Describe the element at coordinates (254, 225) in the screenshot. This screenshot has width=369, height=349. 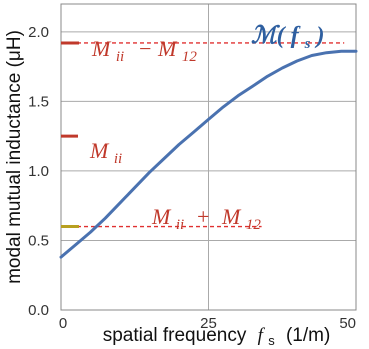
I see `anno-bot-sub2: 12` at that location.